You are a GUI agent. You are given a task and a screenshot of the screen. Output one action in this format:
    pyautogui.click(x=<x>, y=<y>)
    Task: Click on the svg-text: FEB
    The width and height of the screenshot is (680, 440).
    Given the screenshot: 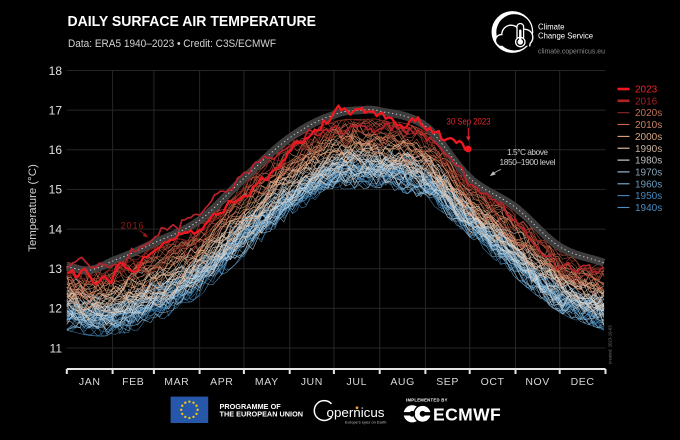 What is the action you would take?
    pyautogui.click(x=133, y=382)
    